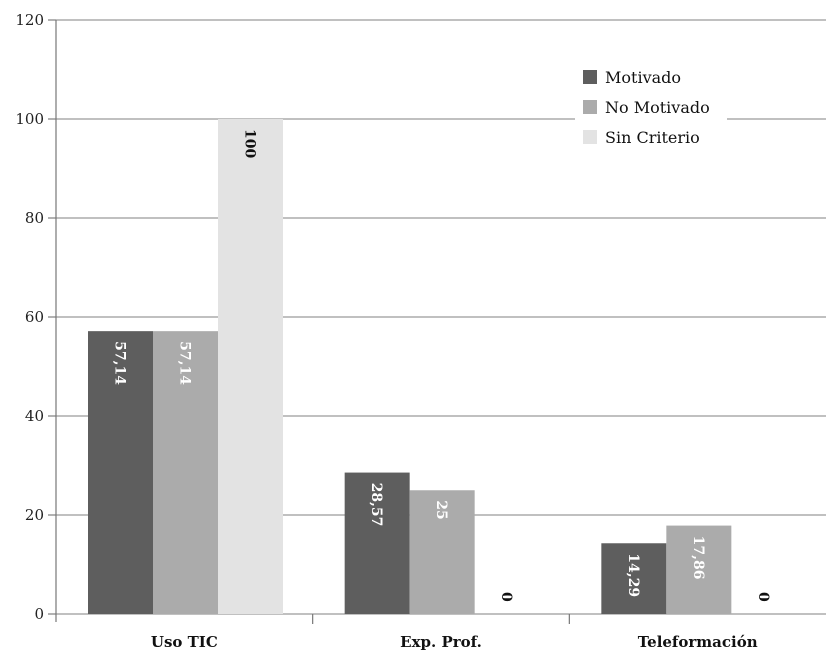 This screenshot has width=827, height=654. I want to click on legend-label: Sin Criterio, so click(652, 137).